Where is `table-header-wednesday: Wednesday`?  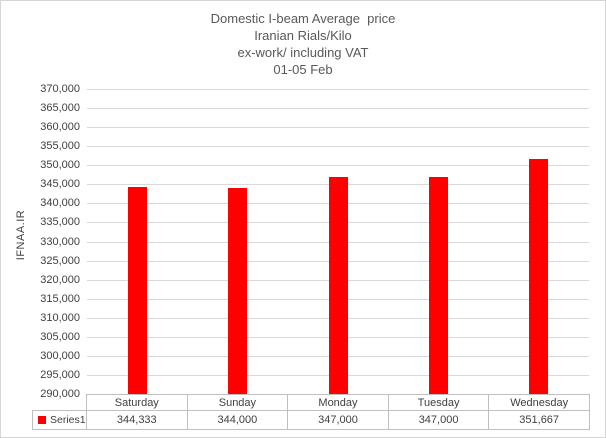
table-header-wednesday: Wednesday is located at coordinates (539, 402).